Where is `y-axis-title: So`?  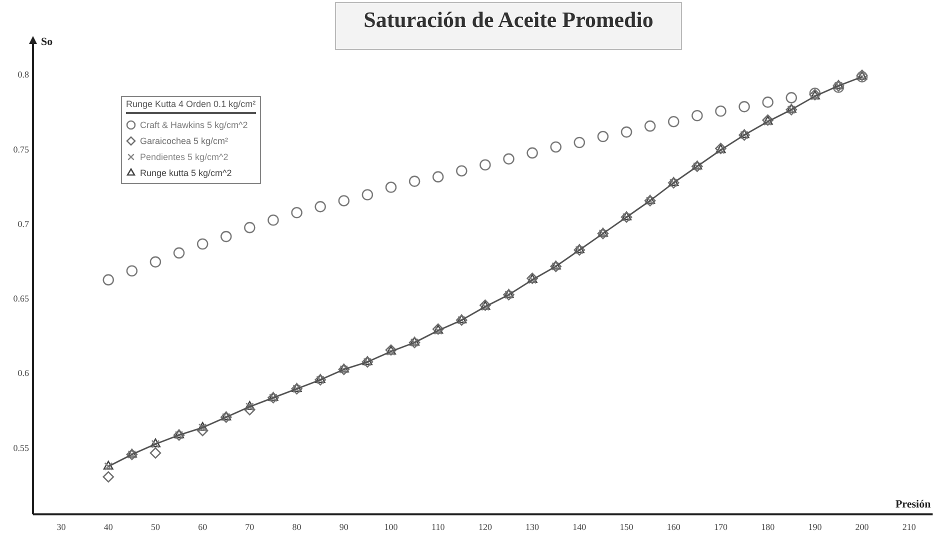 y-axis-title: So is located at coordinates (47, 42).